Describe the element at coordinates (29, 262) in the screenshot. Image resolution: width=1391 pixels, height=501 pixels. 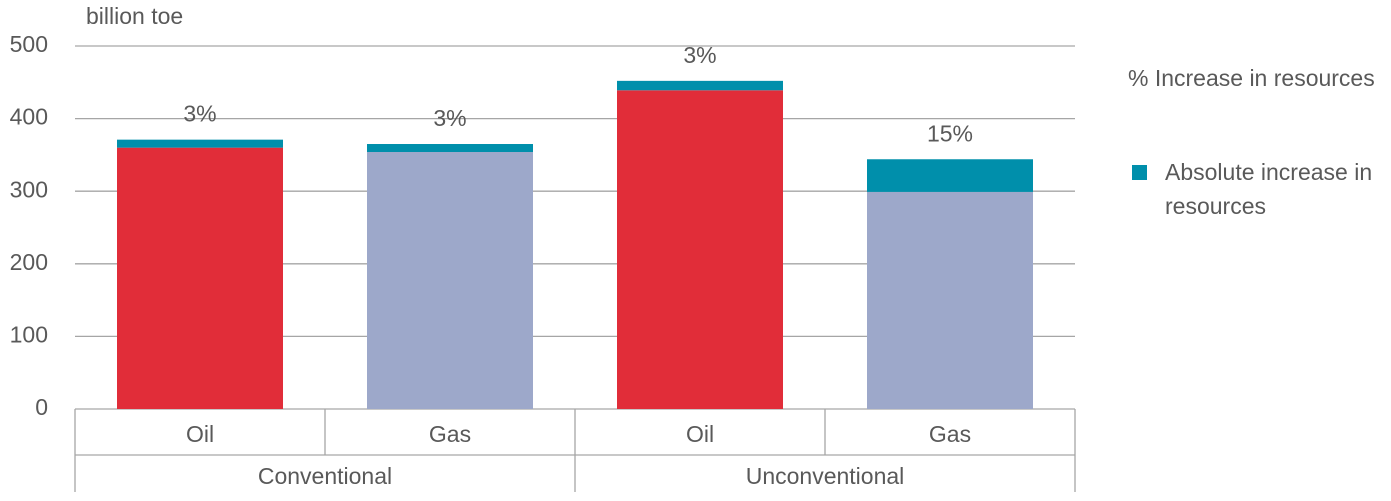
I see `y-tick-label: 200` at that location.